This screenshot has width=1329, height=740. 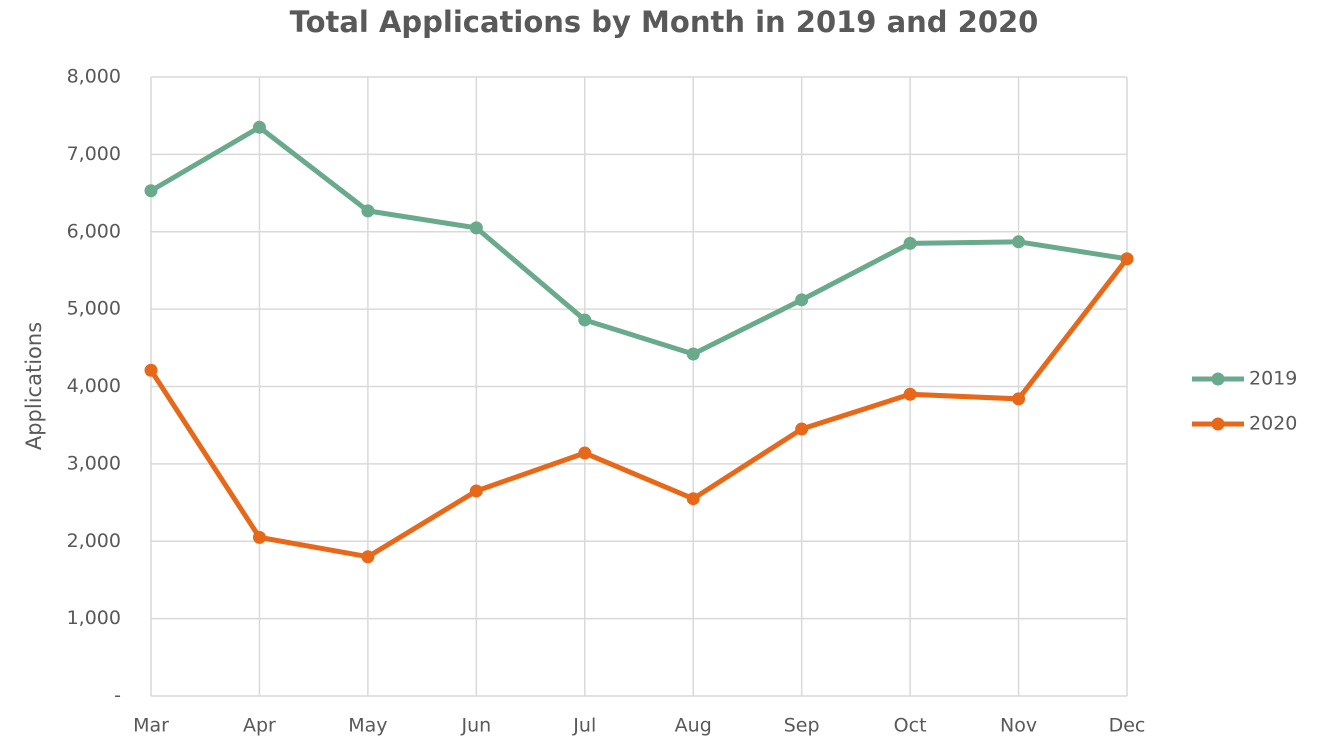 What do you see at coordinates (94, 386) in the screenshot?
I see `y-tick-label: 4,000` at bounding box center [94, 386].